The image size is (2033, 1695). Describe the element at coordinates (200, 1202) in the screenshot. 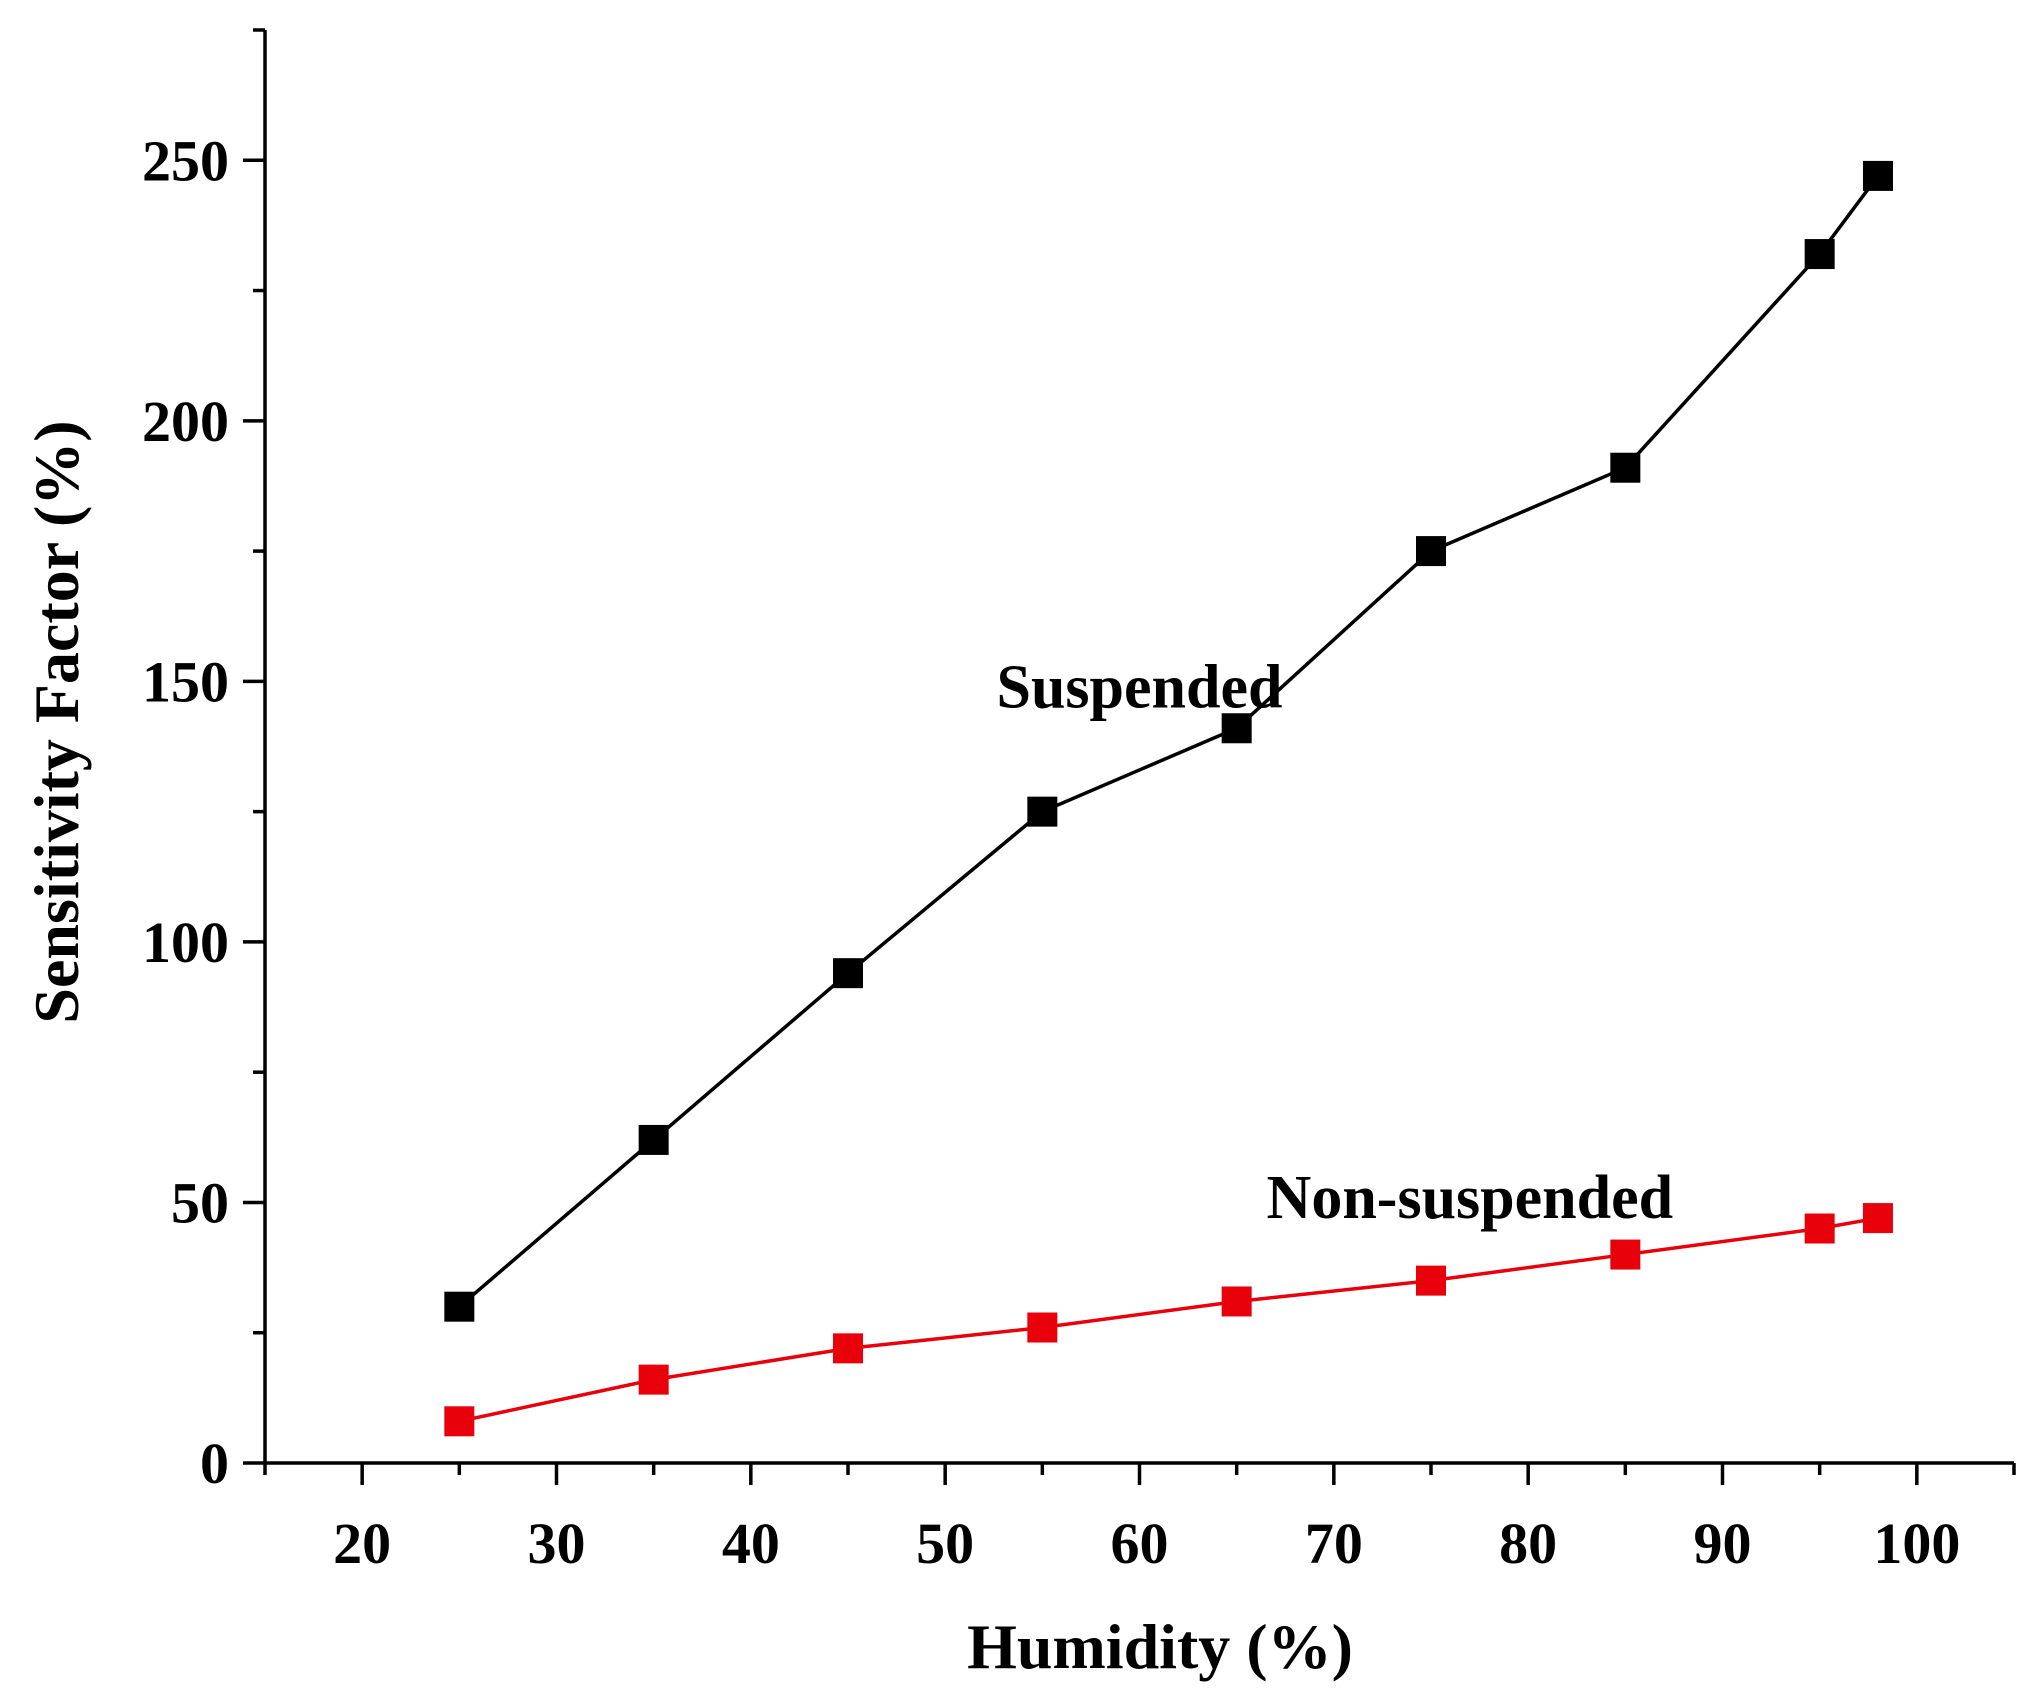

I see `y-tick-label-50: 50` at that location.